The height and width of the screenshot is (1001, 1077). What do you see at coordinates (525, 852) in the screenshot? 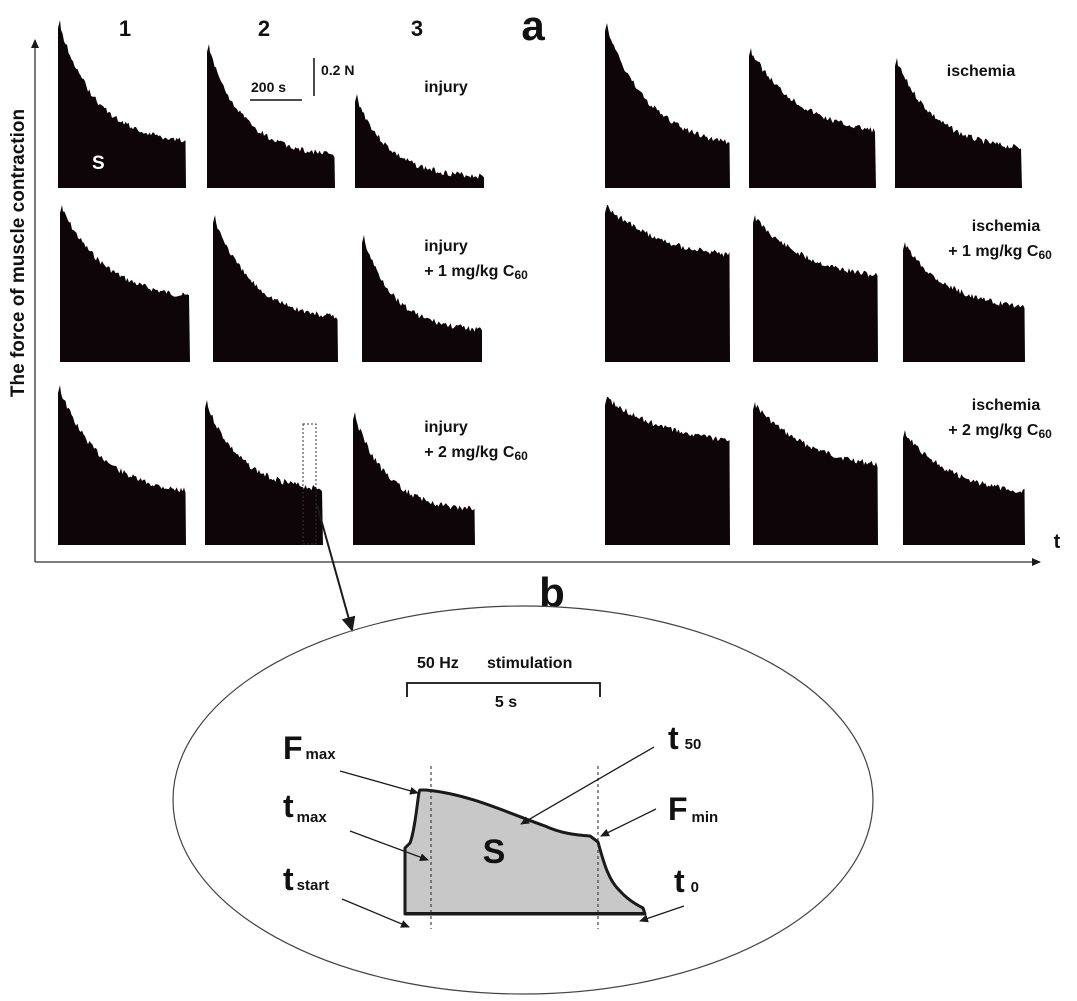
I see `contraction-curve` at bounding box center [525, 852].